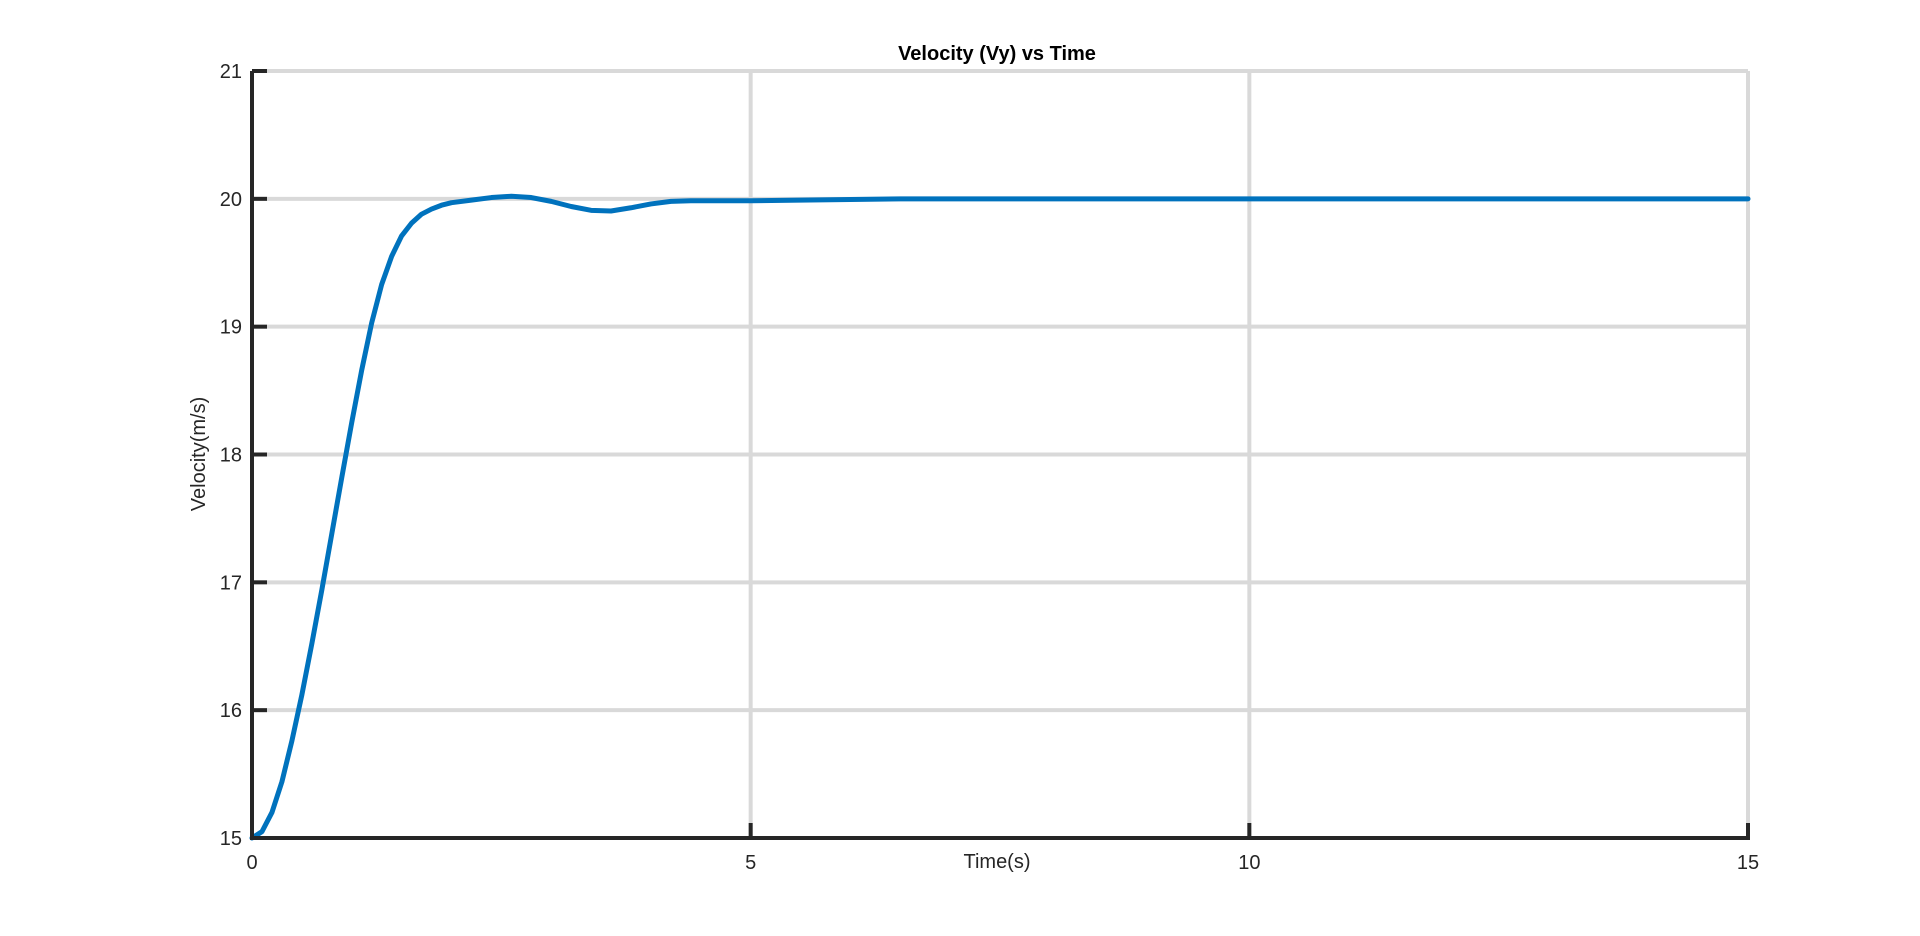  Describe the element at coordinates (750, 863) in the screenshot. I see `x-tick-label: 5` at that location.